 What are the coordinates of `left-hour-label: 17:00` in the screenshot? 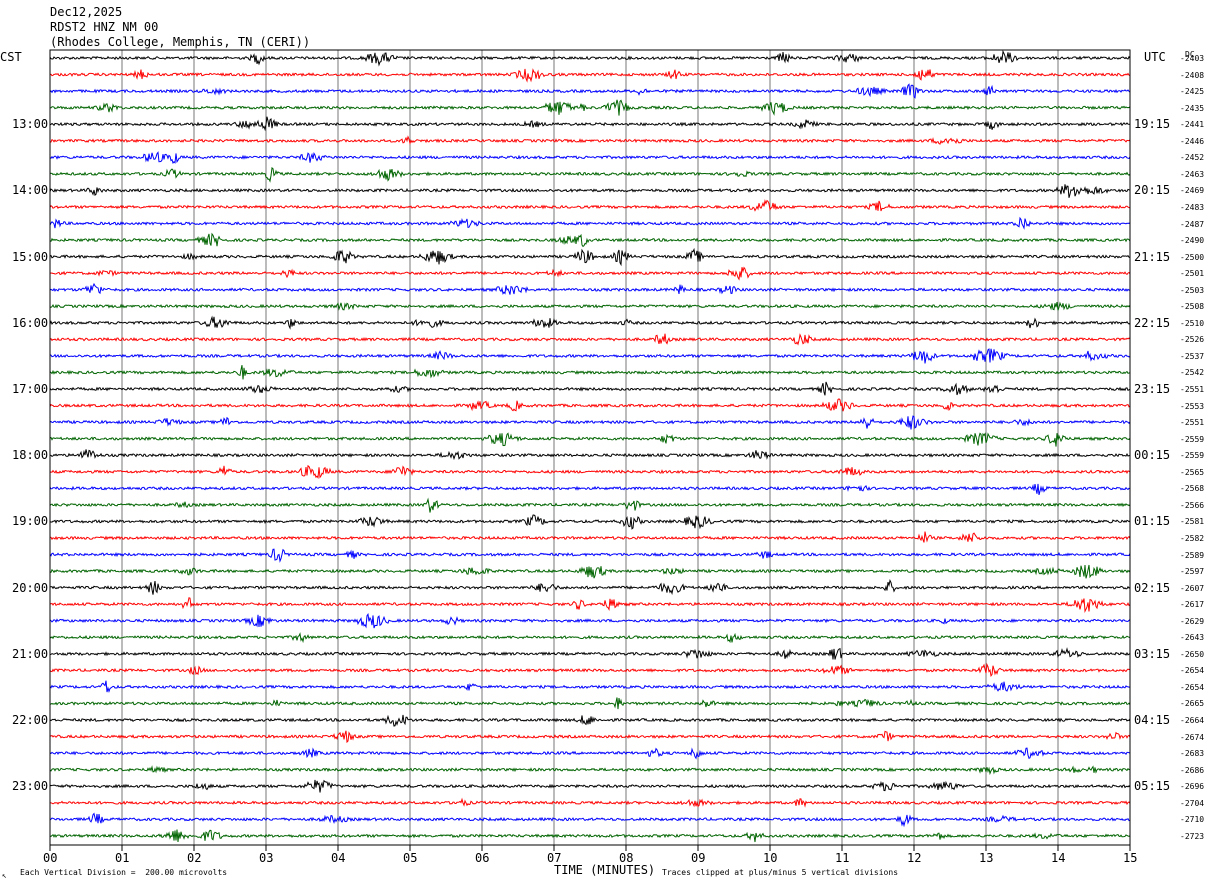 It's located at (30, 389).